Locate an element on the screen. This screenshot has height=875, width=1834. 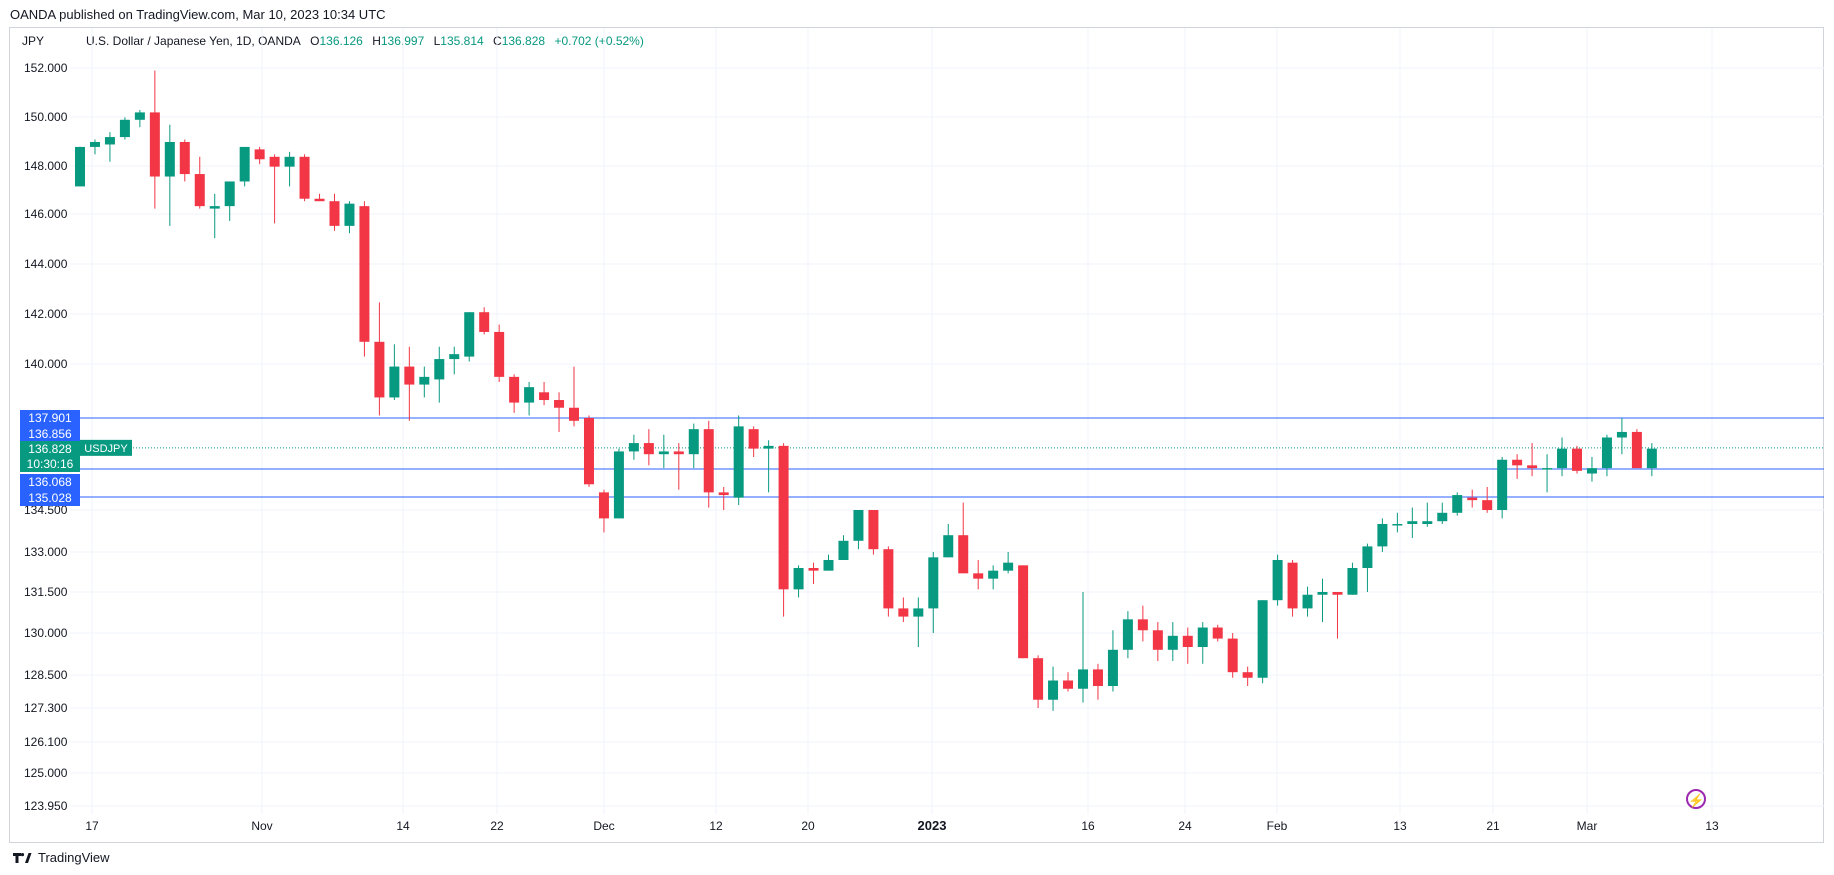
y-tick-label: 126.100 is located at coordinates (46, 742).